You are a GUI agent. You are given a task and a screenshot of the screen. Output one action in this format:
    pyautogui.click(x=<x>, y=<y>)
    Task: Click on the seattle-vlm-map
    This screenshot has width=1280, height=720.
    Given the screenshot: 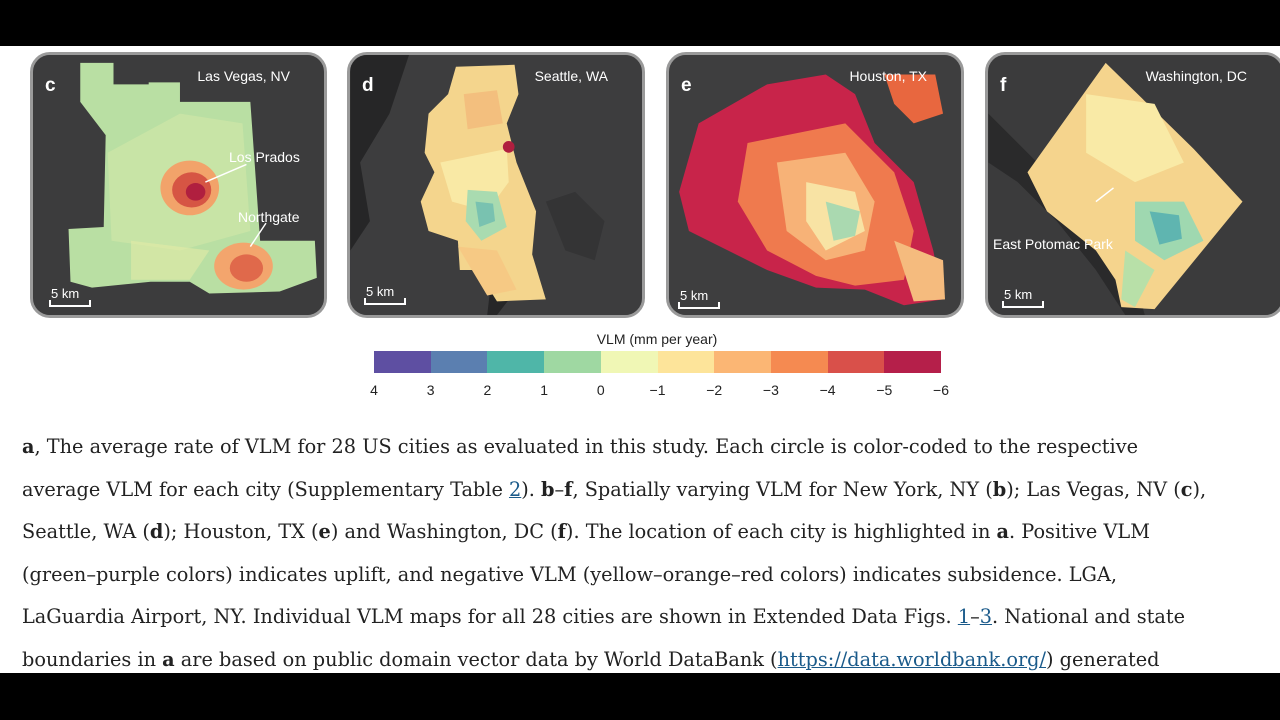 What is the action you would take?
    pyautogui.click(x=496, y=185)
    